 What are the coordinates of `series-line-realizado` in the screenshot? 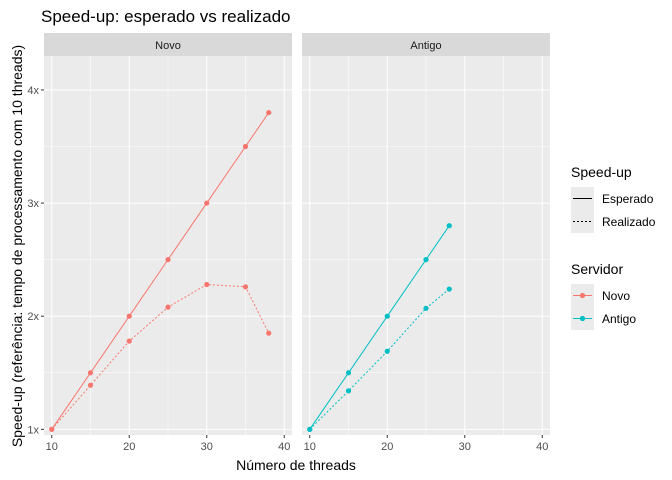 It's located at (379, 359).